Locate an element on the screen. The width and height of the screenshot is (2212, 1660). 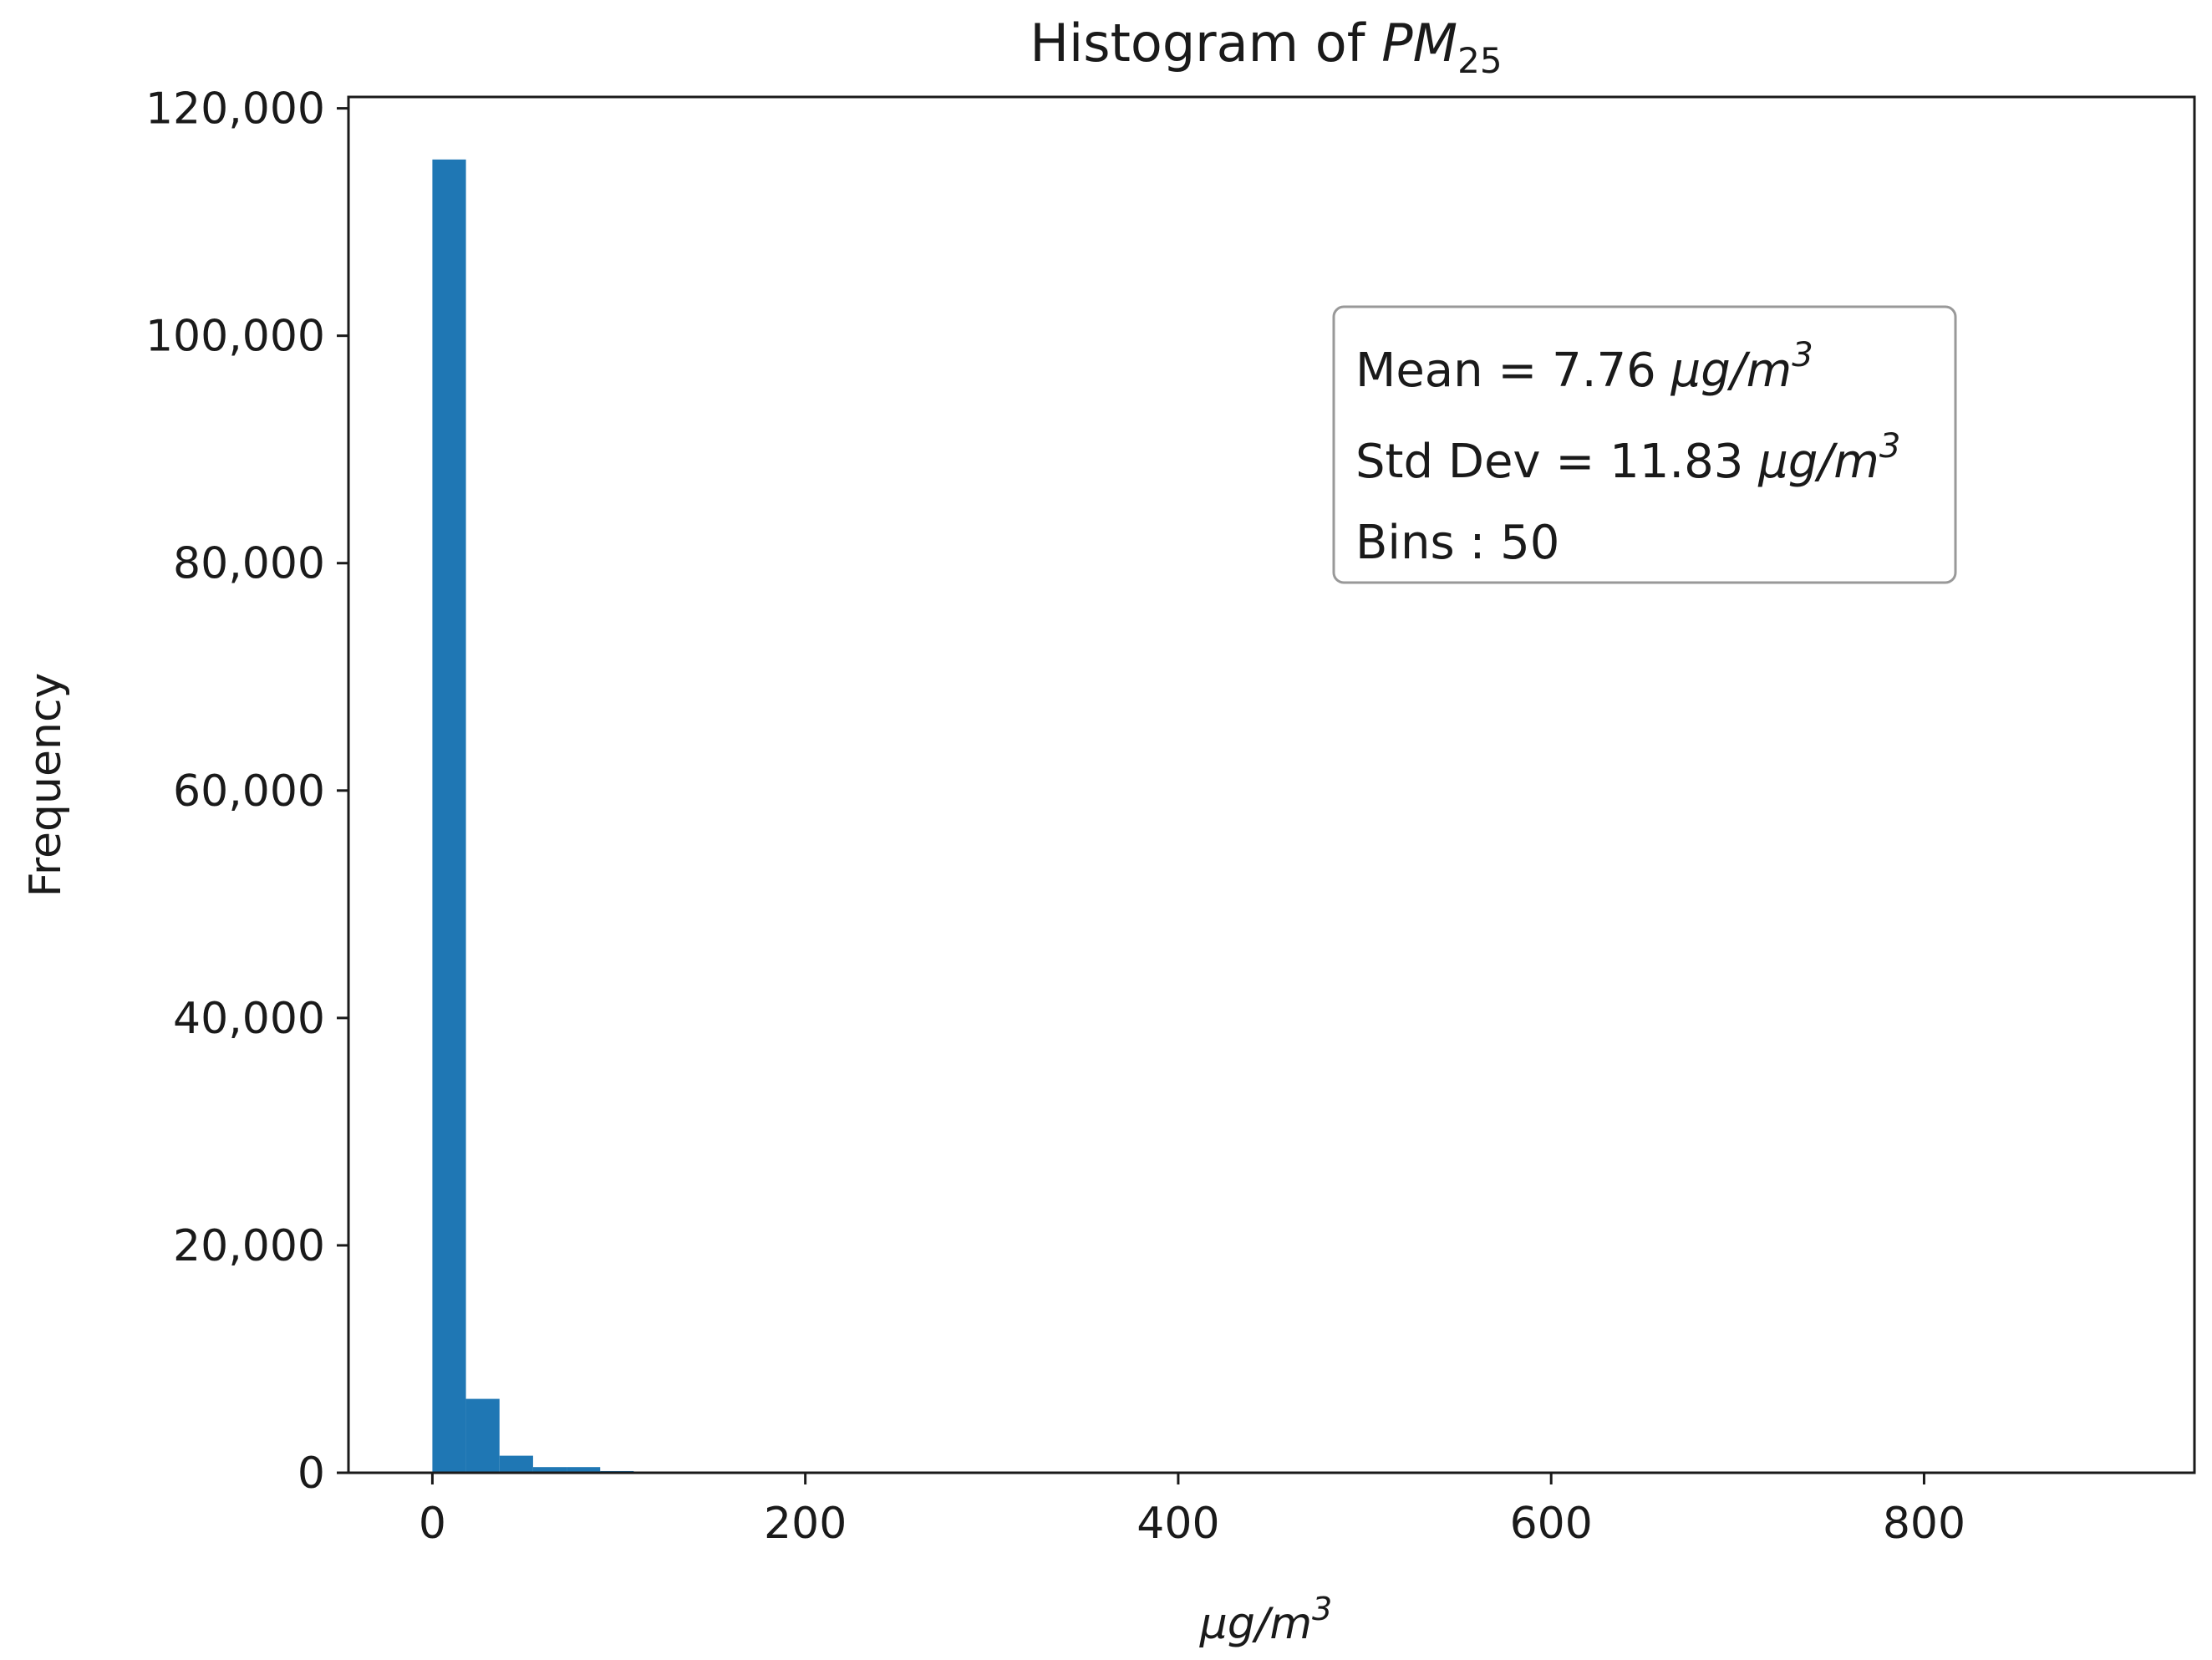
y-tick-label: 0 is located at coordinates (311, 1474).